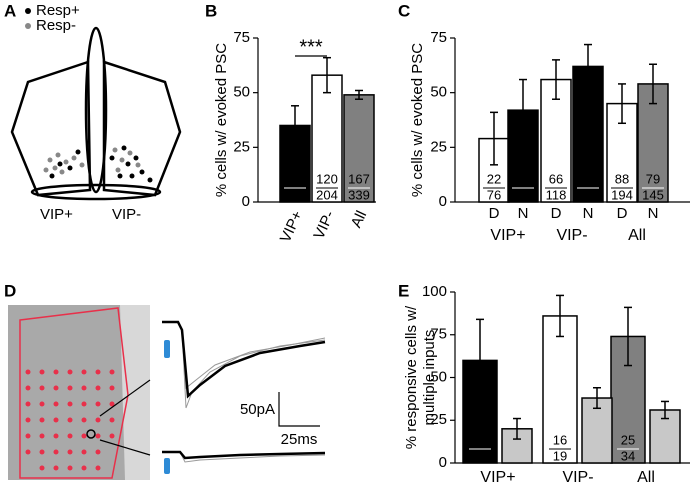  I want to click on fraction-numerator: 47, so click(295, 178).